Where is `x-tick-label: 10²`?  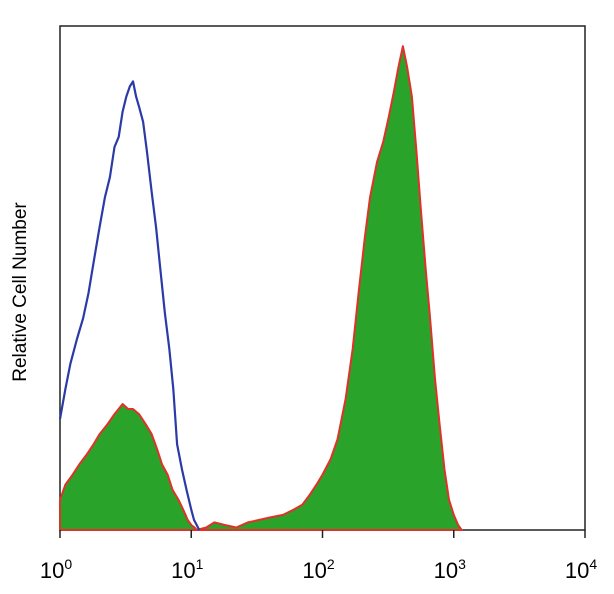
x-tick-label: 10² is located at coordinates (318, 569).